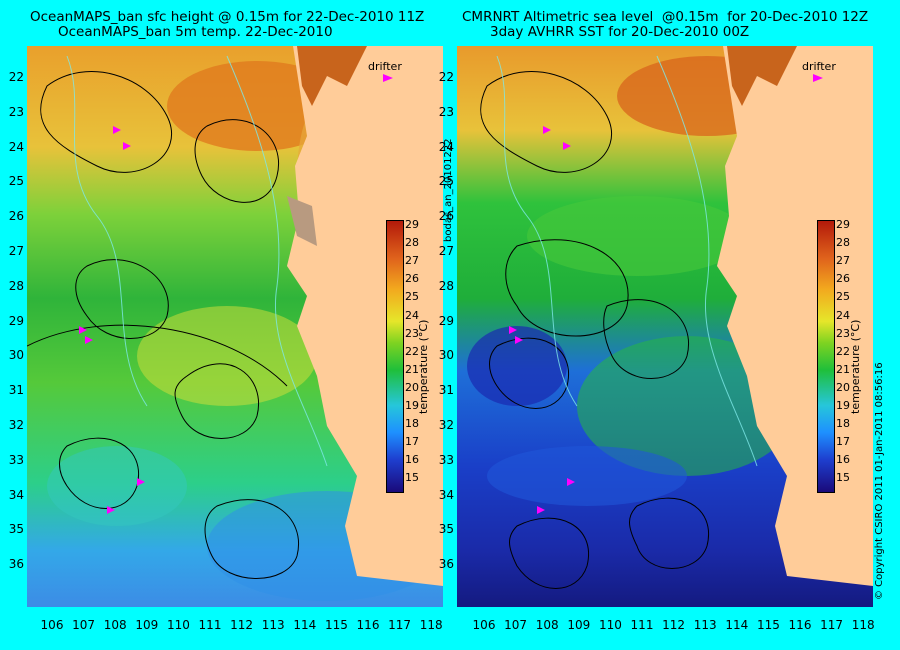  Describe the element at coordinates (16, 564) in the screenshot. I see `left-latitude-label: 36` at that location.